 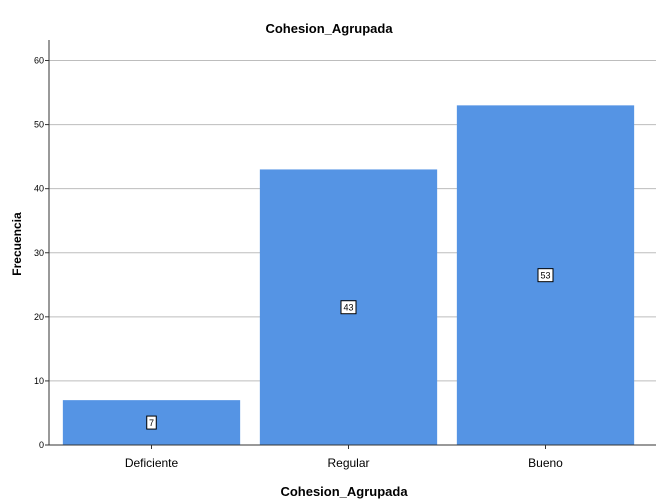 What do you see at coordinates (329, 28) in the screenshot?
I see `chart-title: Cohesion_Agrupada` at bounding box center [329, 28].